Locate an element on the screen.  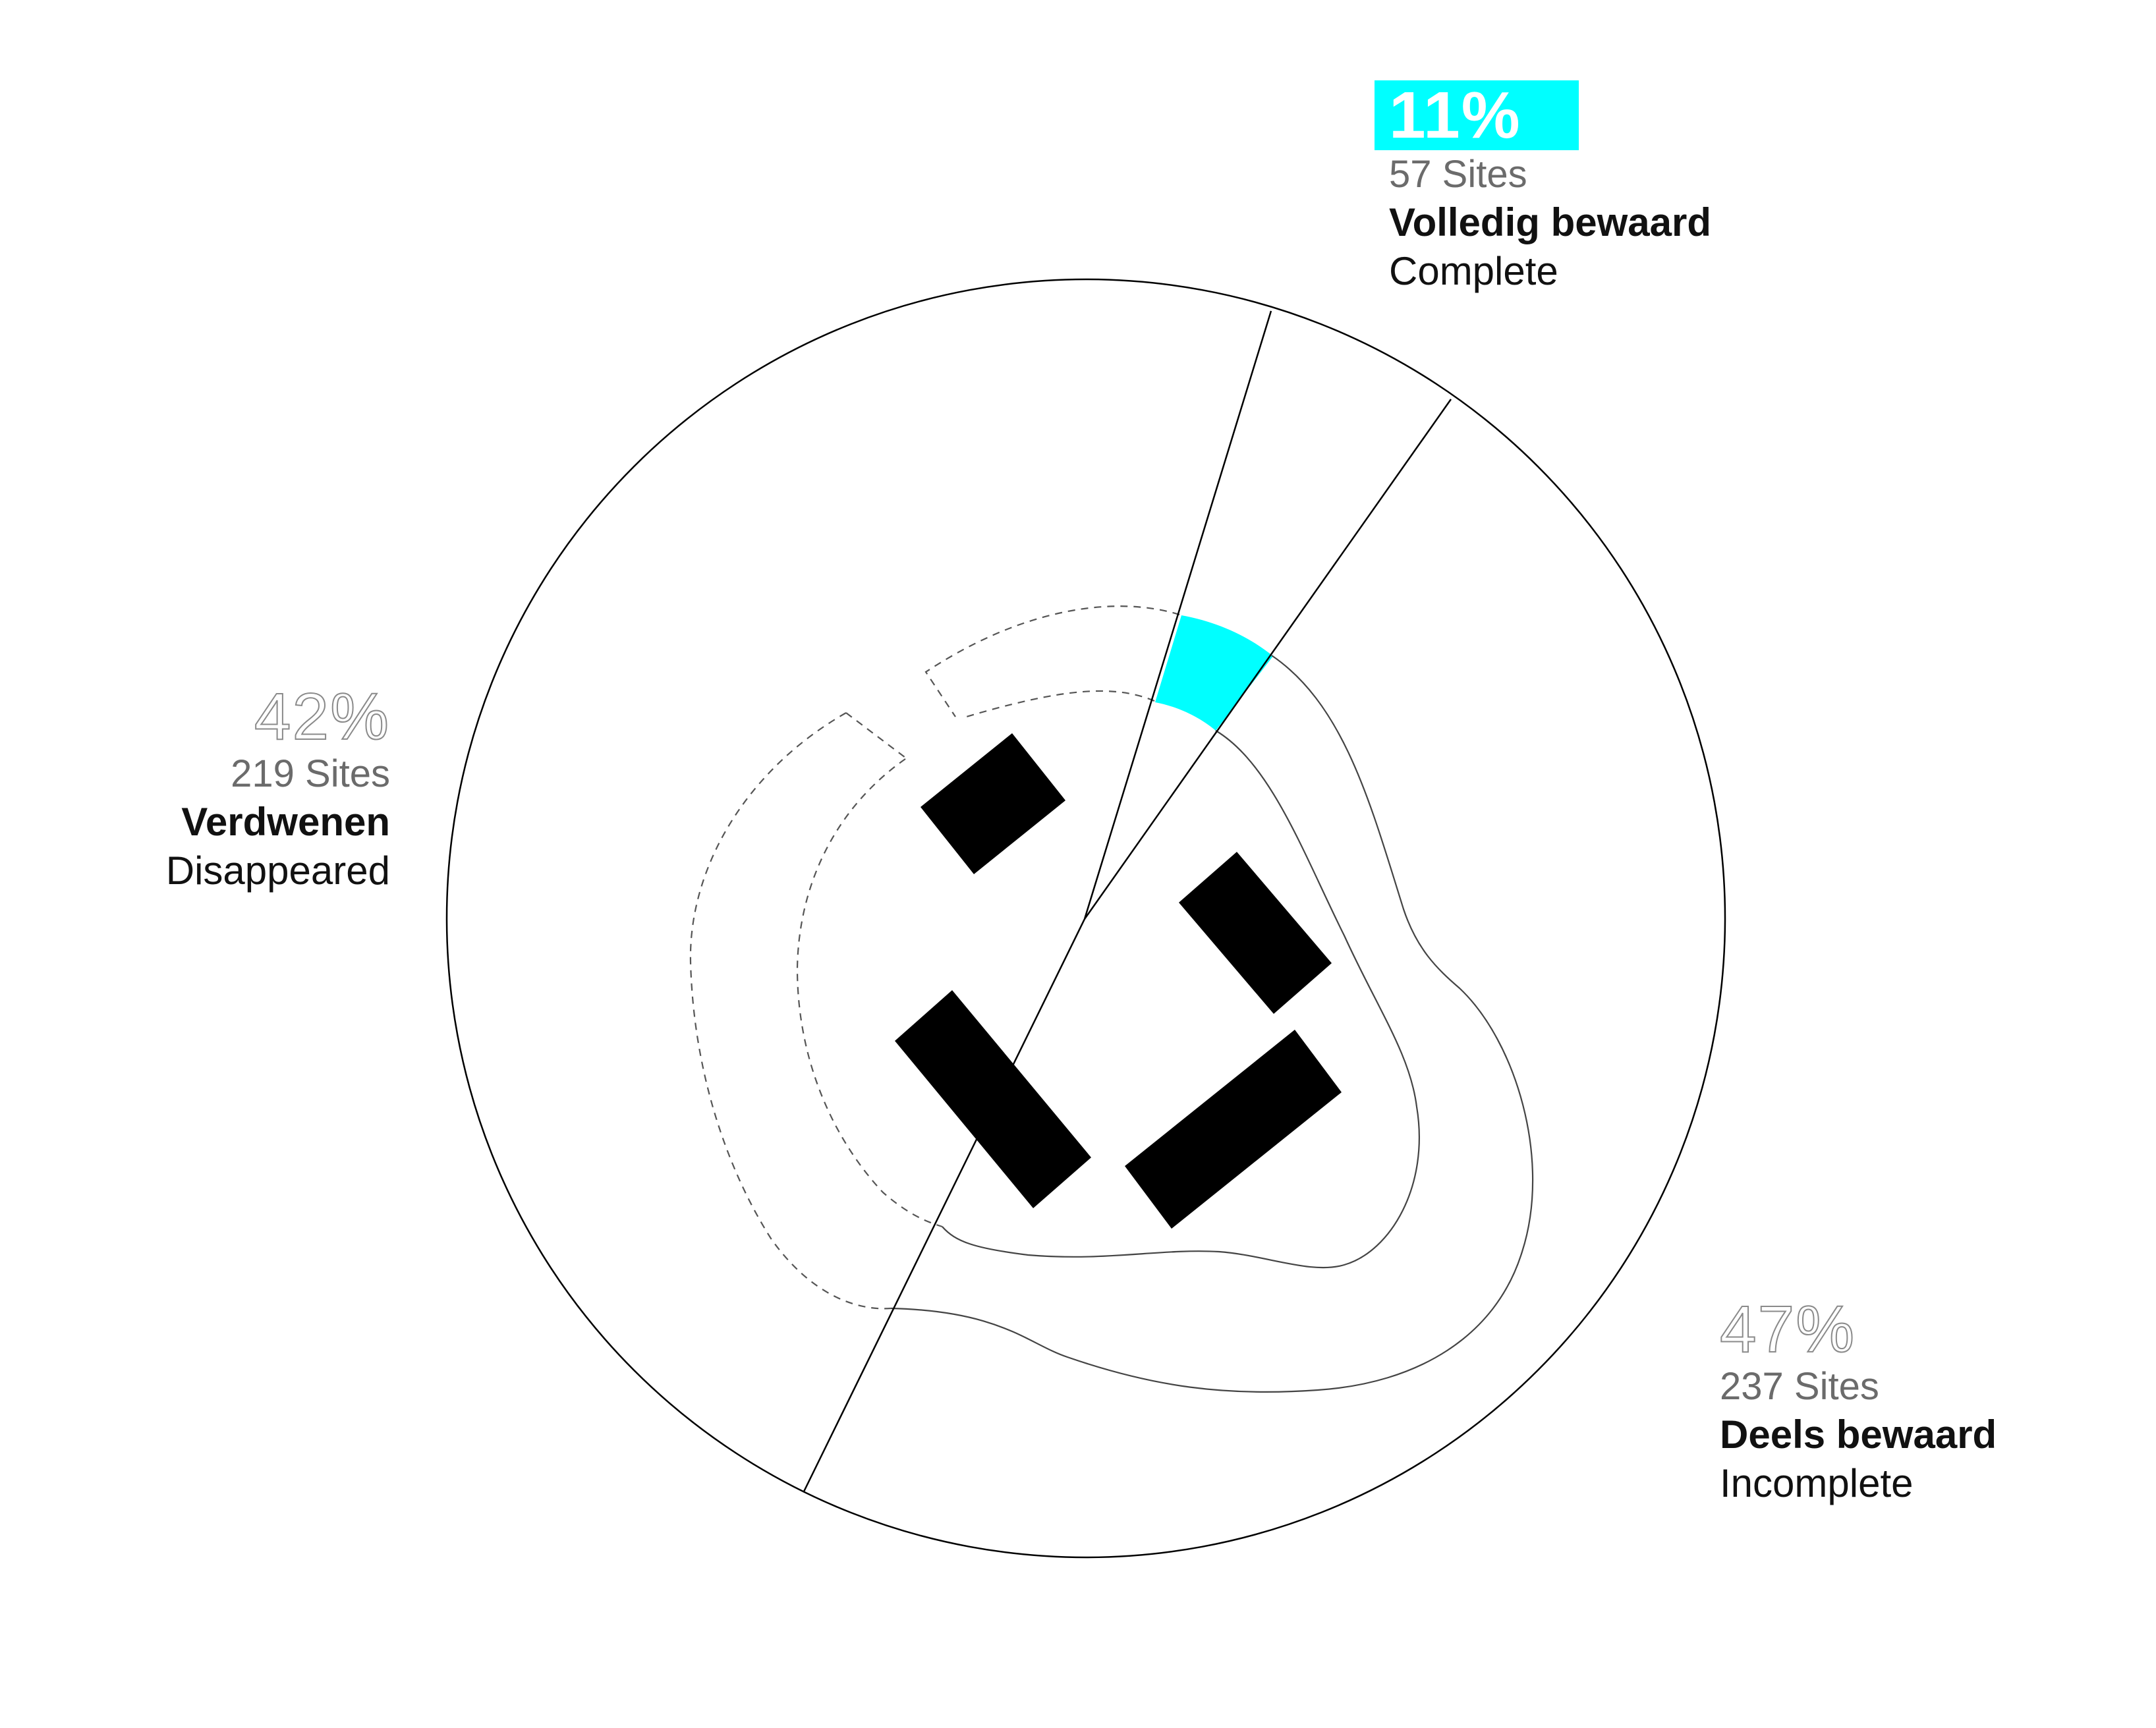
sites-count-complete: 57 Sites is located at coordinates (1458, 175).